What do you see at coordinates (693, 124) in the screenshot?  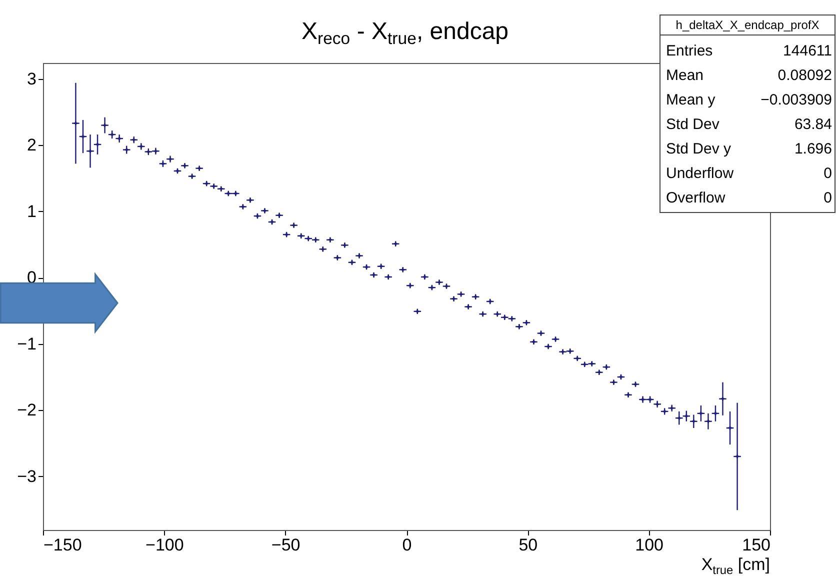 I see `annotation: Std Dev` at bounding box center [693, 124].